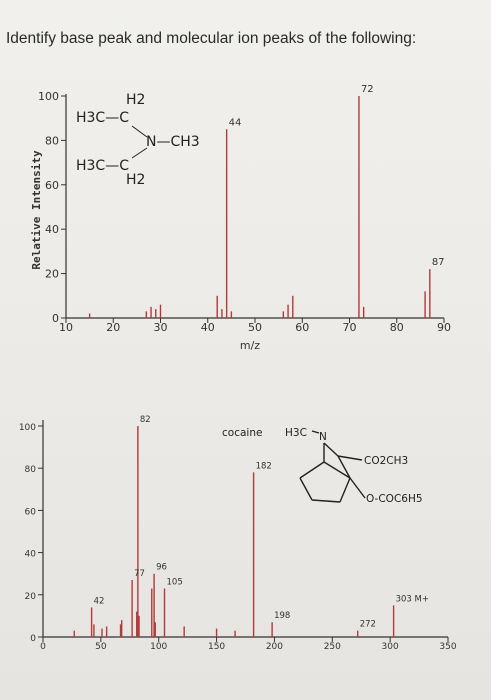 The width and height of the screenshot is (491, 700). Describe the element at coordinates (43, 647) in the screenshot. I see `c2-xtick-label: 0` at that location.